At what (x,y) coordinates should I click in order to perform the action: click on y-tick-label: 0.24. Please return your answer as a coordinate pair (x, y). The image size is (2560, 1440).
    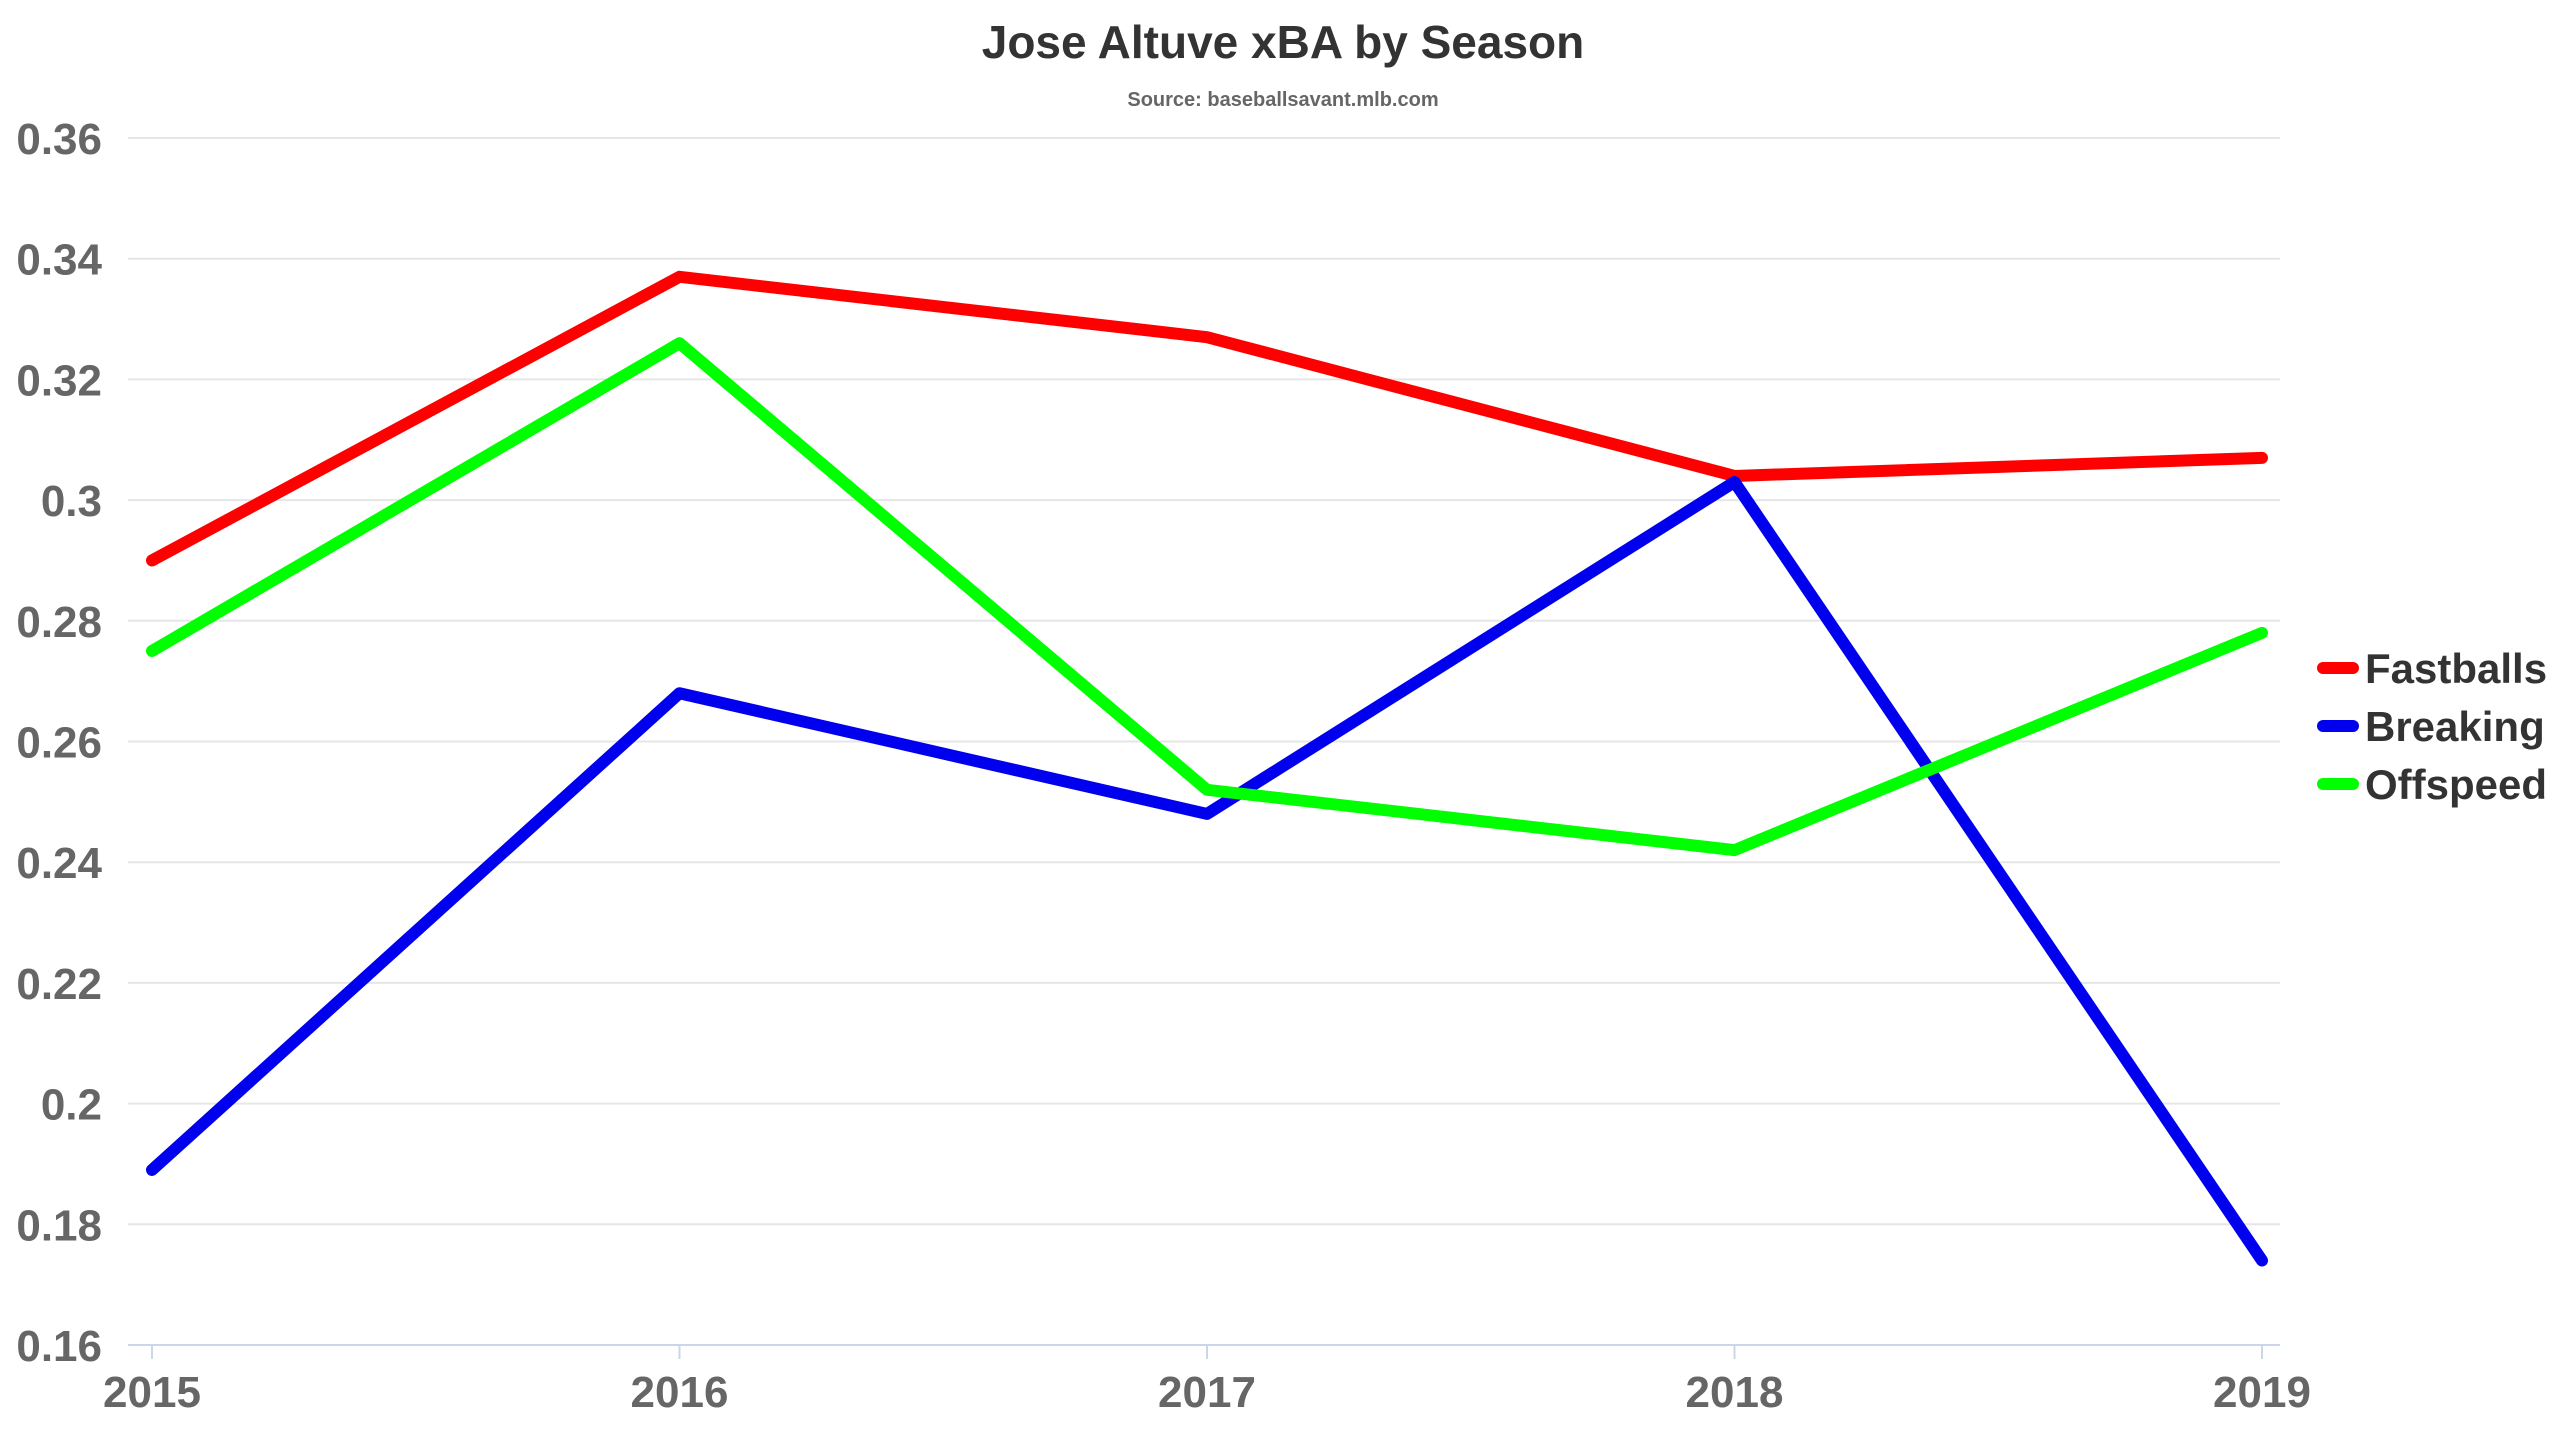
    Looking at the image, I should click on (59, 863).